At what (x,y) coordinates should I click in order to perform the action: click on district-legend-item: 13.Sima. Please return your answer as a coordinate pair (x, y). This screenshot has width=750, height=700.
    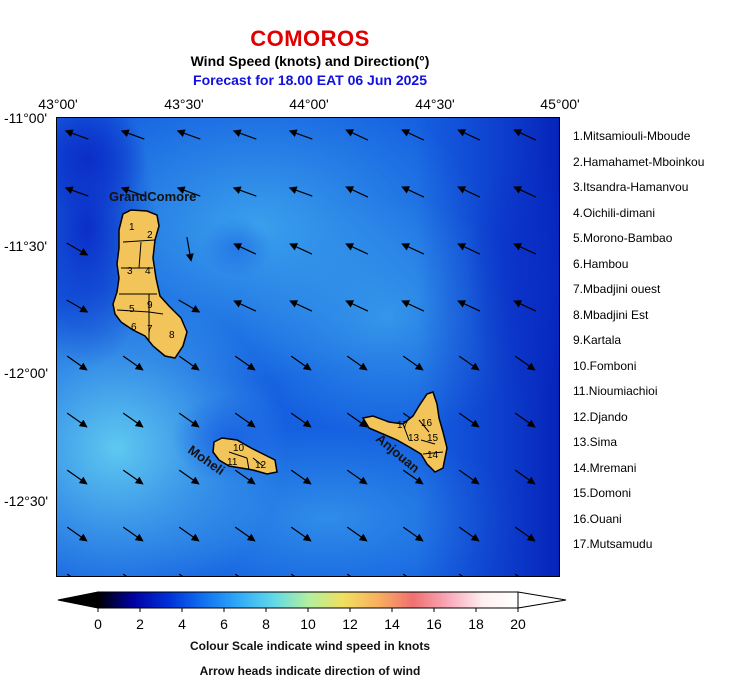
    Looking at the image, I should click on (595, 442).